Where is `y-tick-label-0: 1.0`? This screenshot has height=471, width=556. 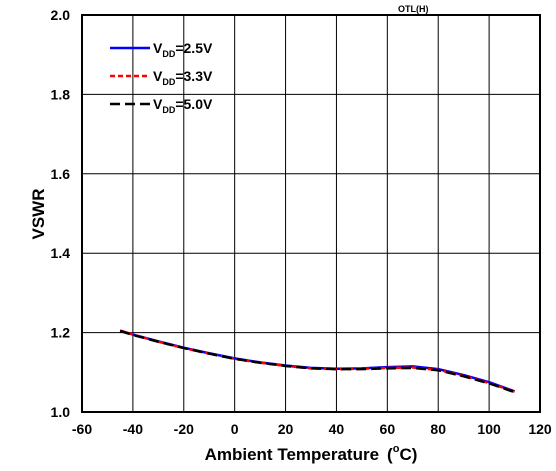 y-tick-label-0: 1.0 is located at coordinates (61, 412).